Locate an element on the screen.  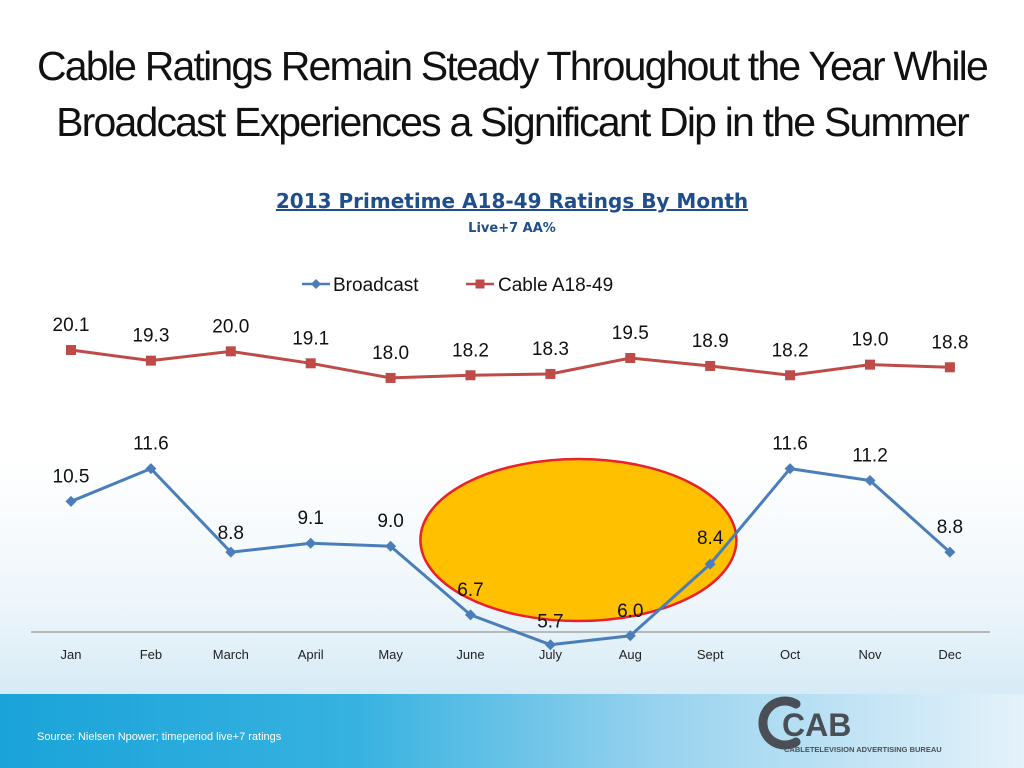
x-tick-label: Sept is located at coordinates (710, 654).